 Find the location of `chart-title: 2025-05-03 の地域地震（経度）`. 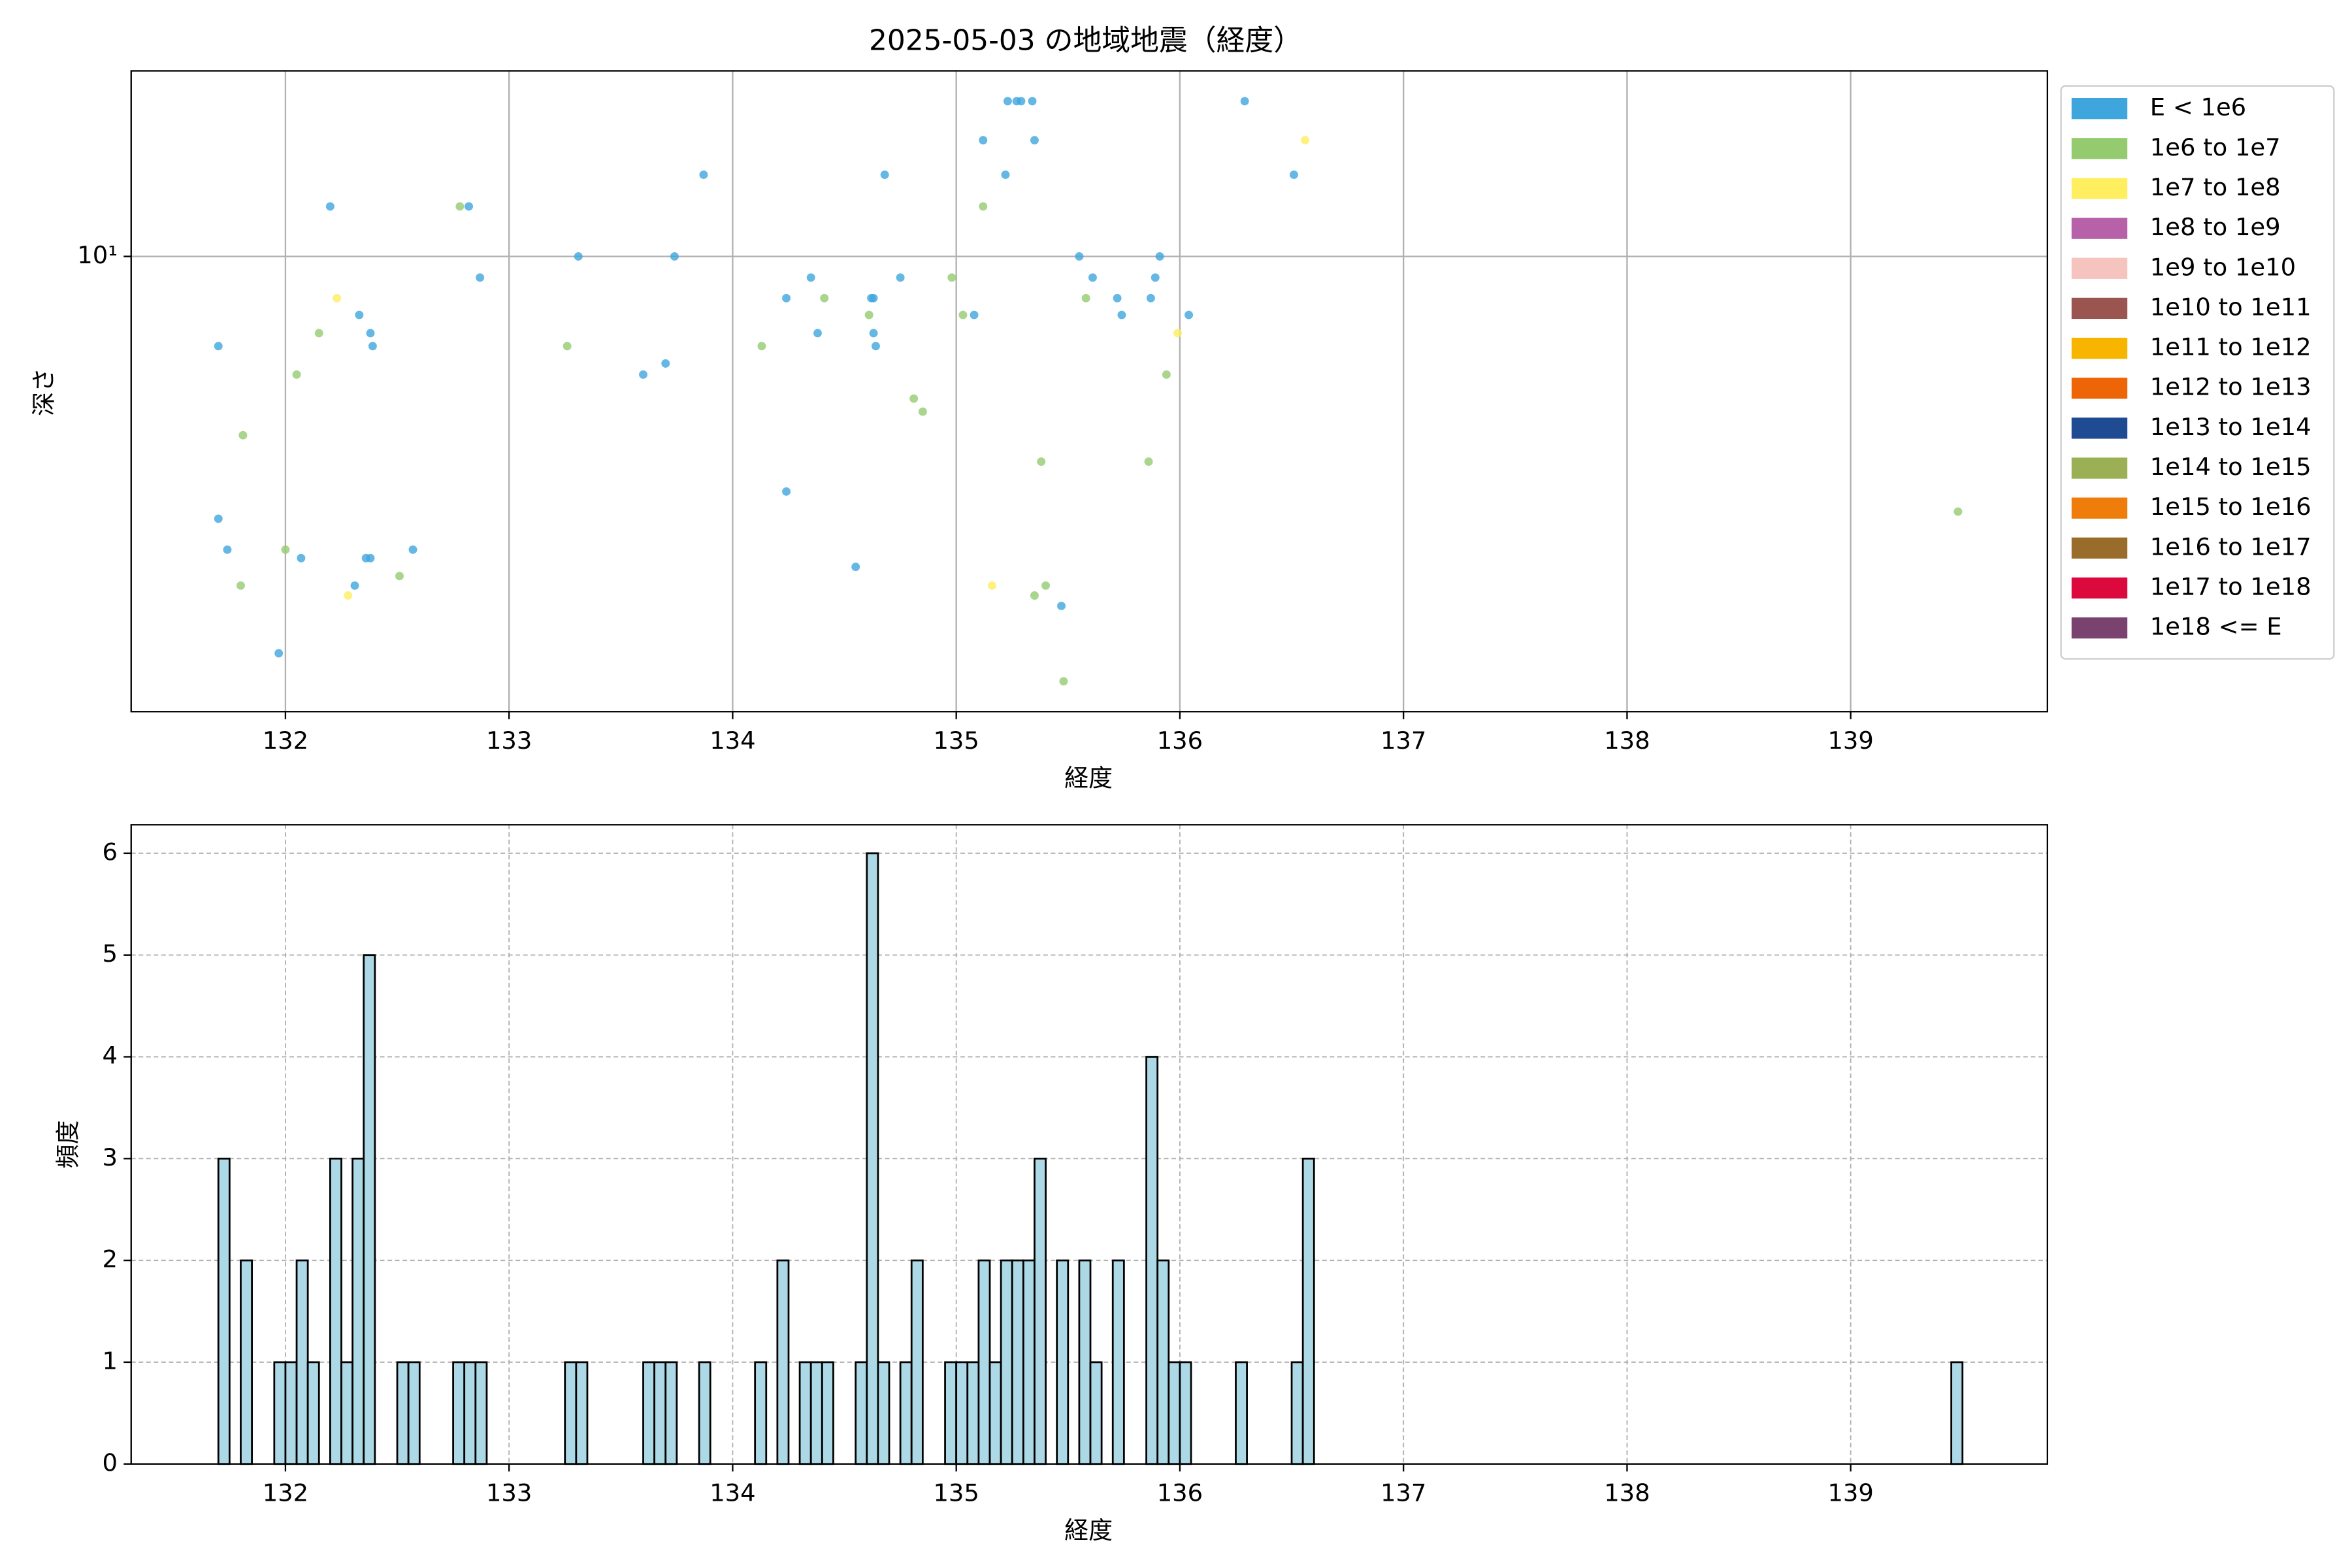

chart-title: 2025-05-03 の地域地震（経度） is located at coordinates (1085, 40).